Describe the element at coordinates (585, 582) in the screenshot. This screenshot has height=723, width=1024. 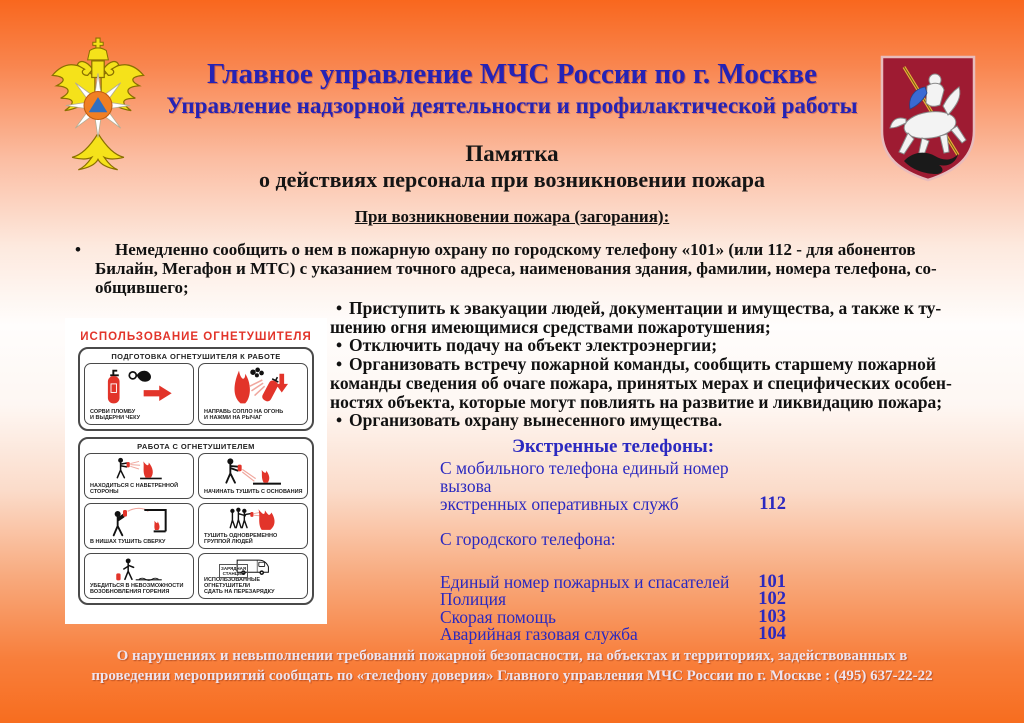
I see `phone-label: Единый номер пожарных и спасателей` at that location.